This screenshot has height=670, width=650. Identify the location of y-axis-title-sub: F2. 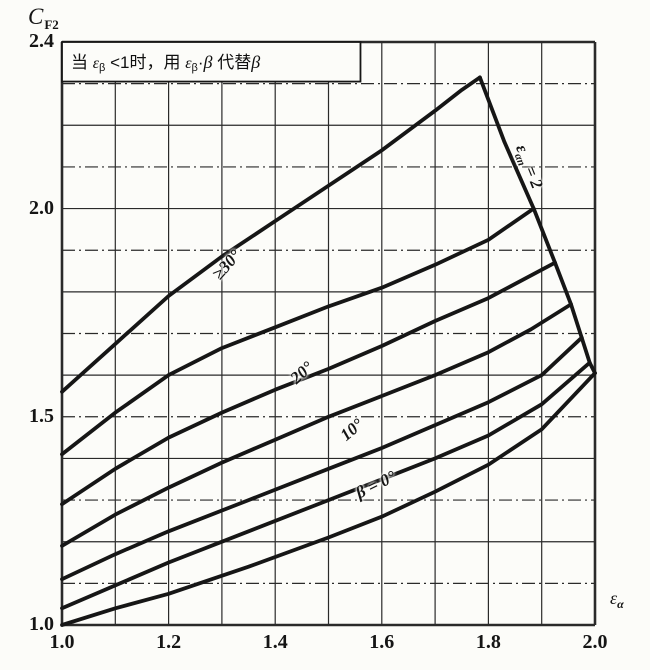
(51, 24).